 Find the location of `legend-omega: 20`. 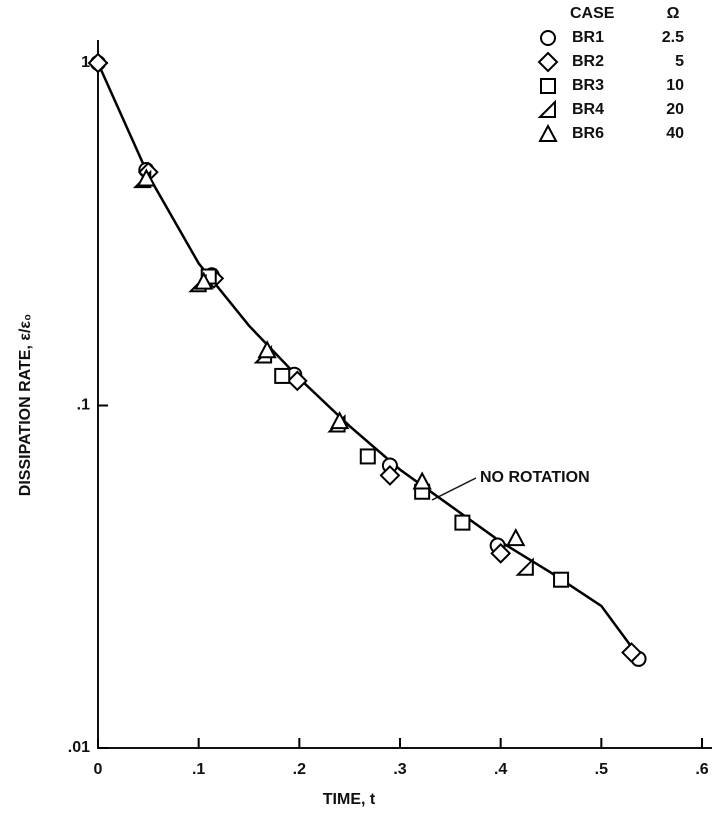

legend-omega: 20 is located at coordinates (675, 109).